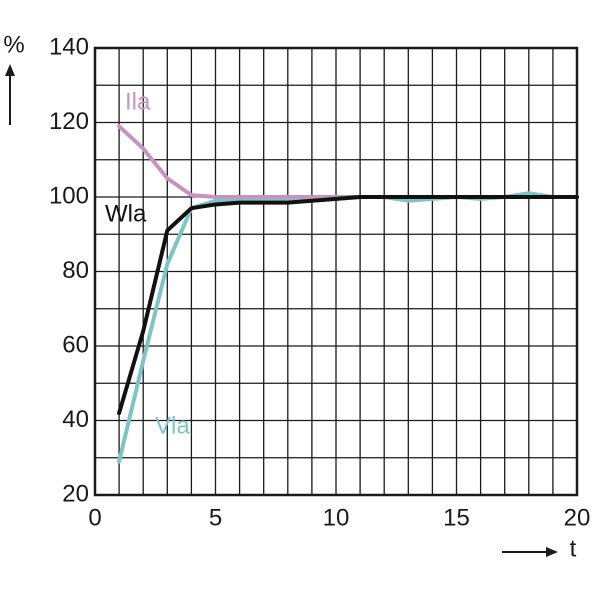 This screenshot has height=600, width=600. I want to click on x-tick-label: 5, so click(215, 517).